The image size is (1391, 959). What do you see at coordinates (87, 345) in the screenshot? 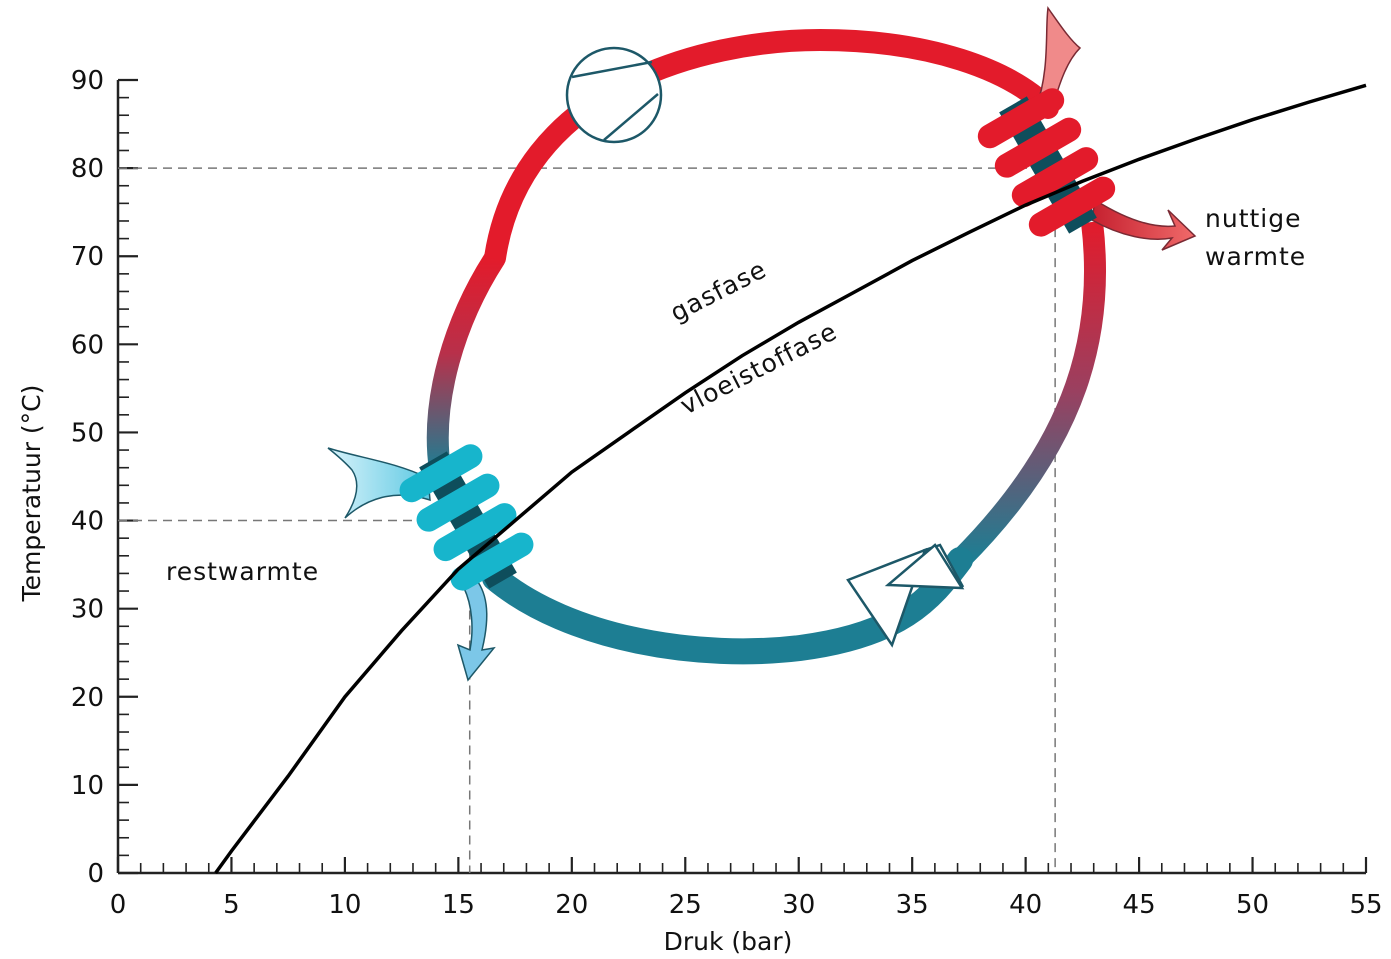
I see `y-tick-label: 60` at bounding box center [87, 345].